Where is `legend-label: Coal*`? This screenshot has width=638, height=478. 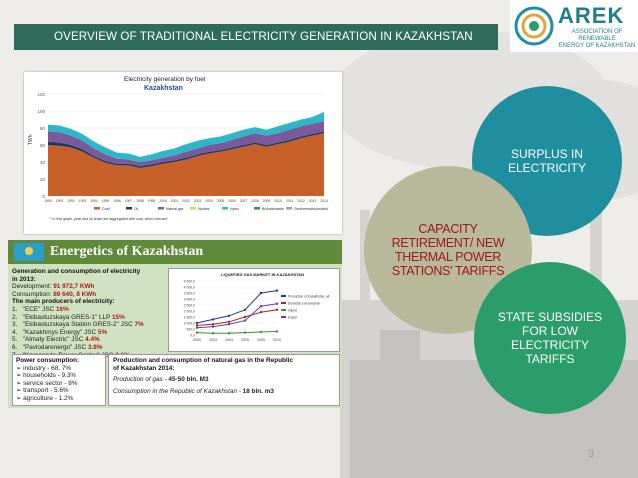
legend-label: Coal* is located at coordinates (106, 209).